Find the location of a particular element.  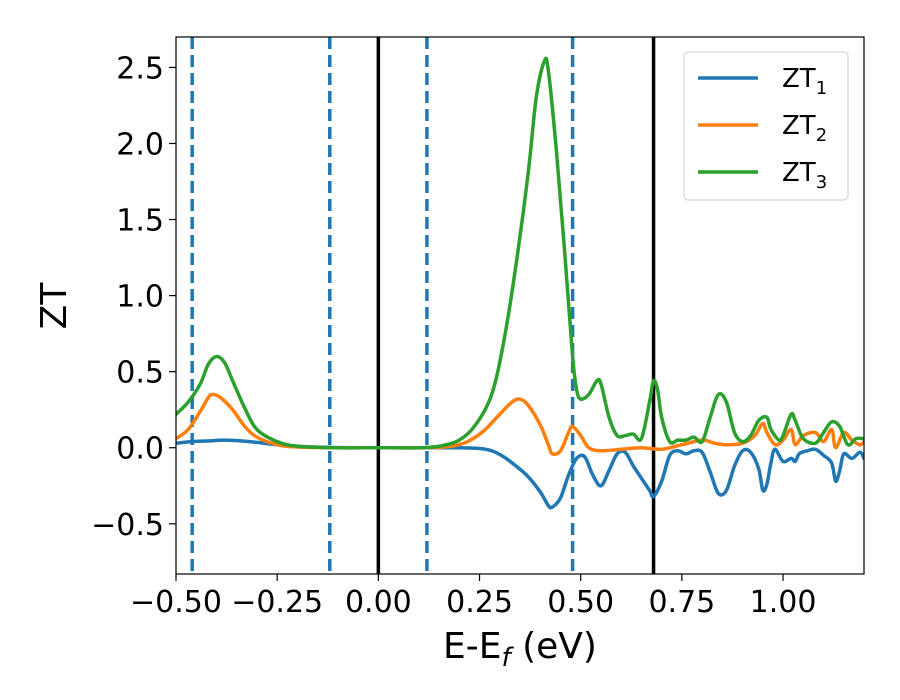

x-axis-label: E-Ef (eV) is located at coordinates (520, 649).